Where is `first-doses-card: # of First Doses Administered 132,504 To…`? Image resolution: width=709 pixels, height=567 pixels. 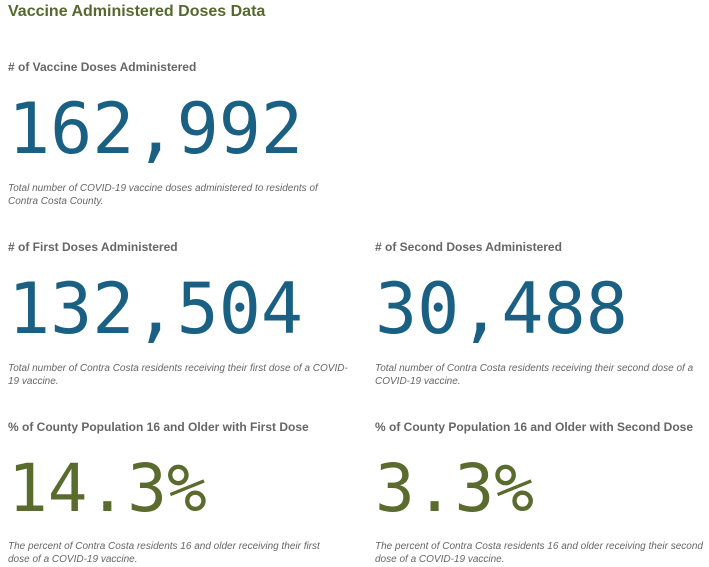
first-doses-card: # of First Doses Administered 132,504 To… is located at coordinates (180, 314).